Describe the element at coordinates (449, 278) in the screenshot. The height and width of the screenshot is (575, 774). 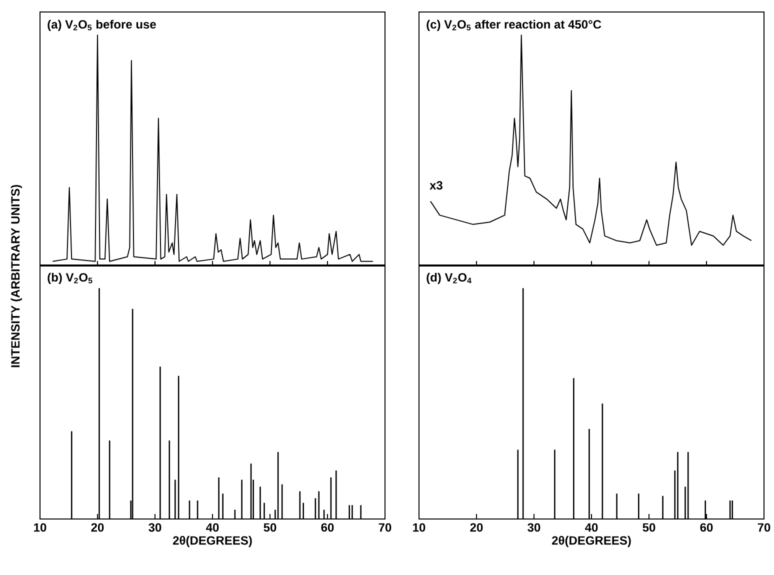
I see `chart-title: (d) V$_{2}$O$_{4}$` at that location.